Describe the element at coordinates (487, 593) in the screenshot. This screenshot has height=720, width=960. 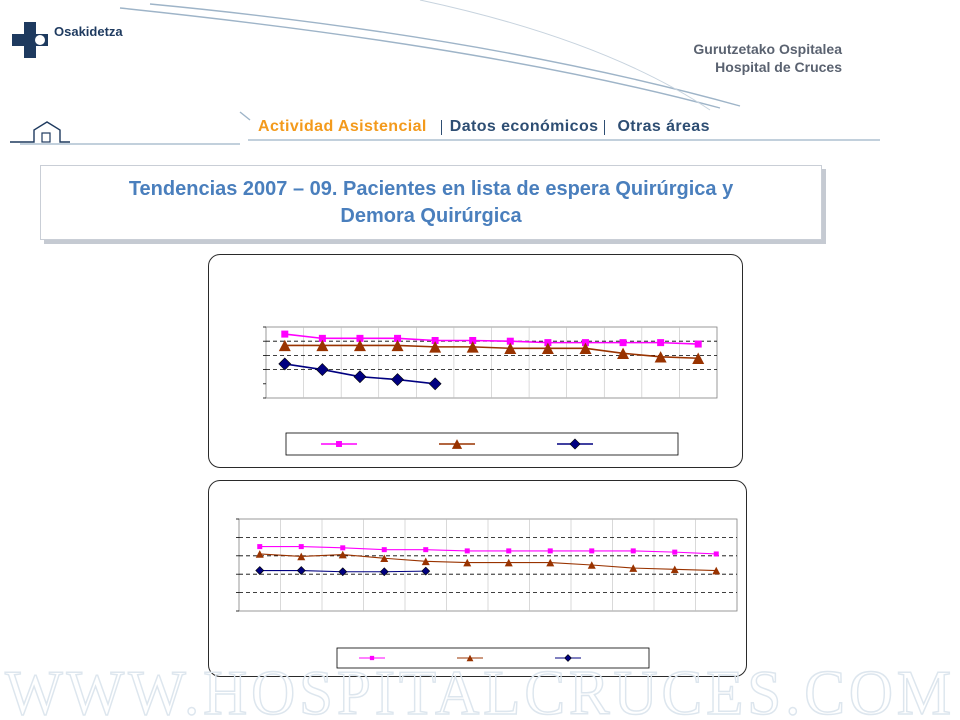
I see `surgical-delay-chart-svg` at that location.